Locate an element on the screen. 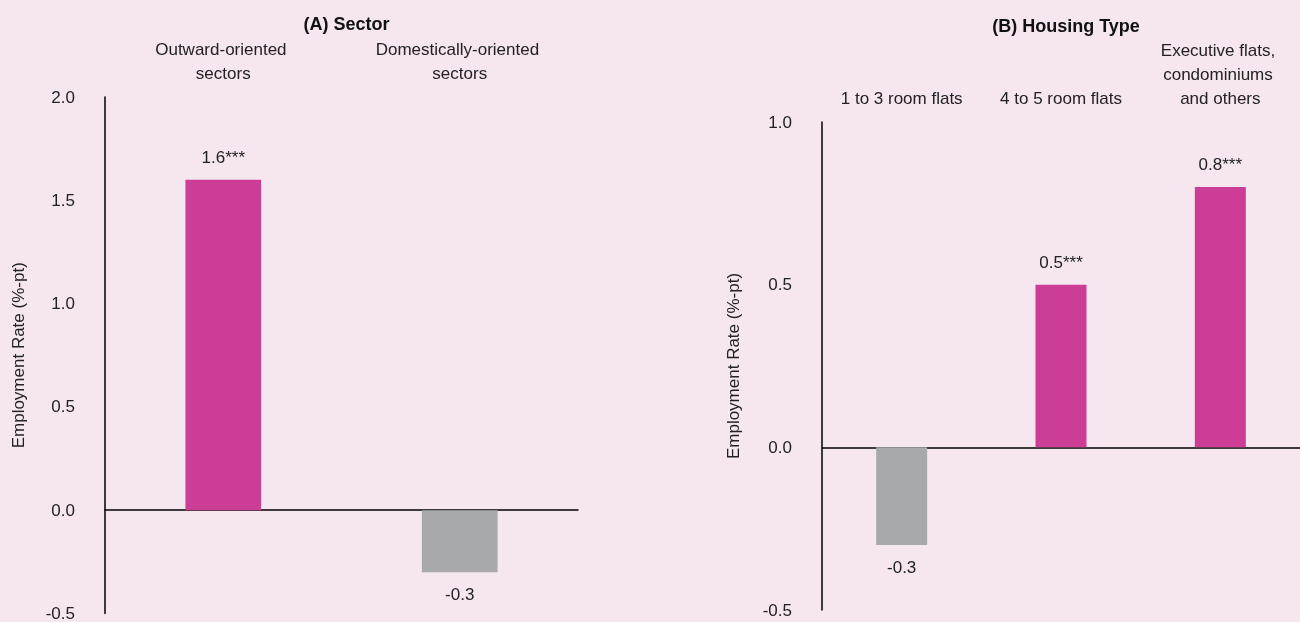 The width and height of the screenshot is (1300, 622). data-label: 0.5*** is located at coordinates (1061, 262).